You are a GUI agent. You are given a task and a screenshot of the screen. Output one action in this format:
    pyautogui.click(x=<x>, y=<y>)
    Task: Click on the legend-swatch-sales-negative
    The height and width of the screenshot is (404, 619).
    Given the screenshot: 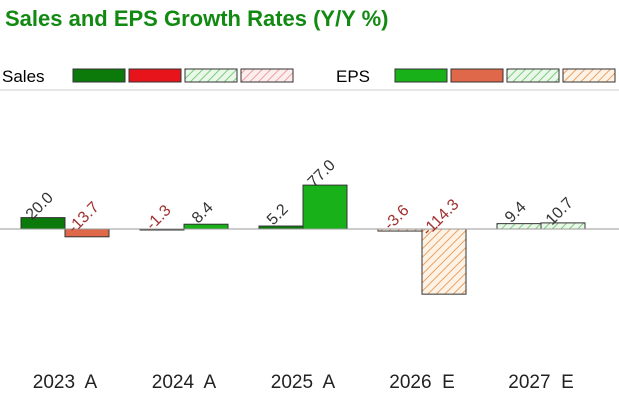 What is the action you would take?
    pyautogui.click(x=155, y=75)
    